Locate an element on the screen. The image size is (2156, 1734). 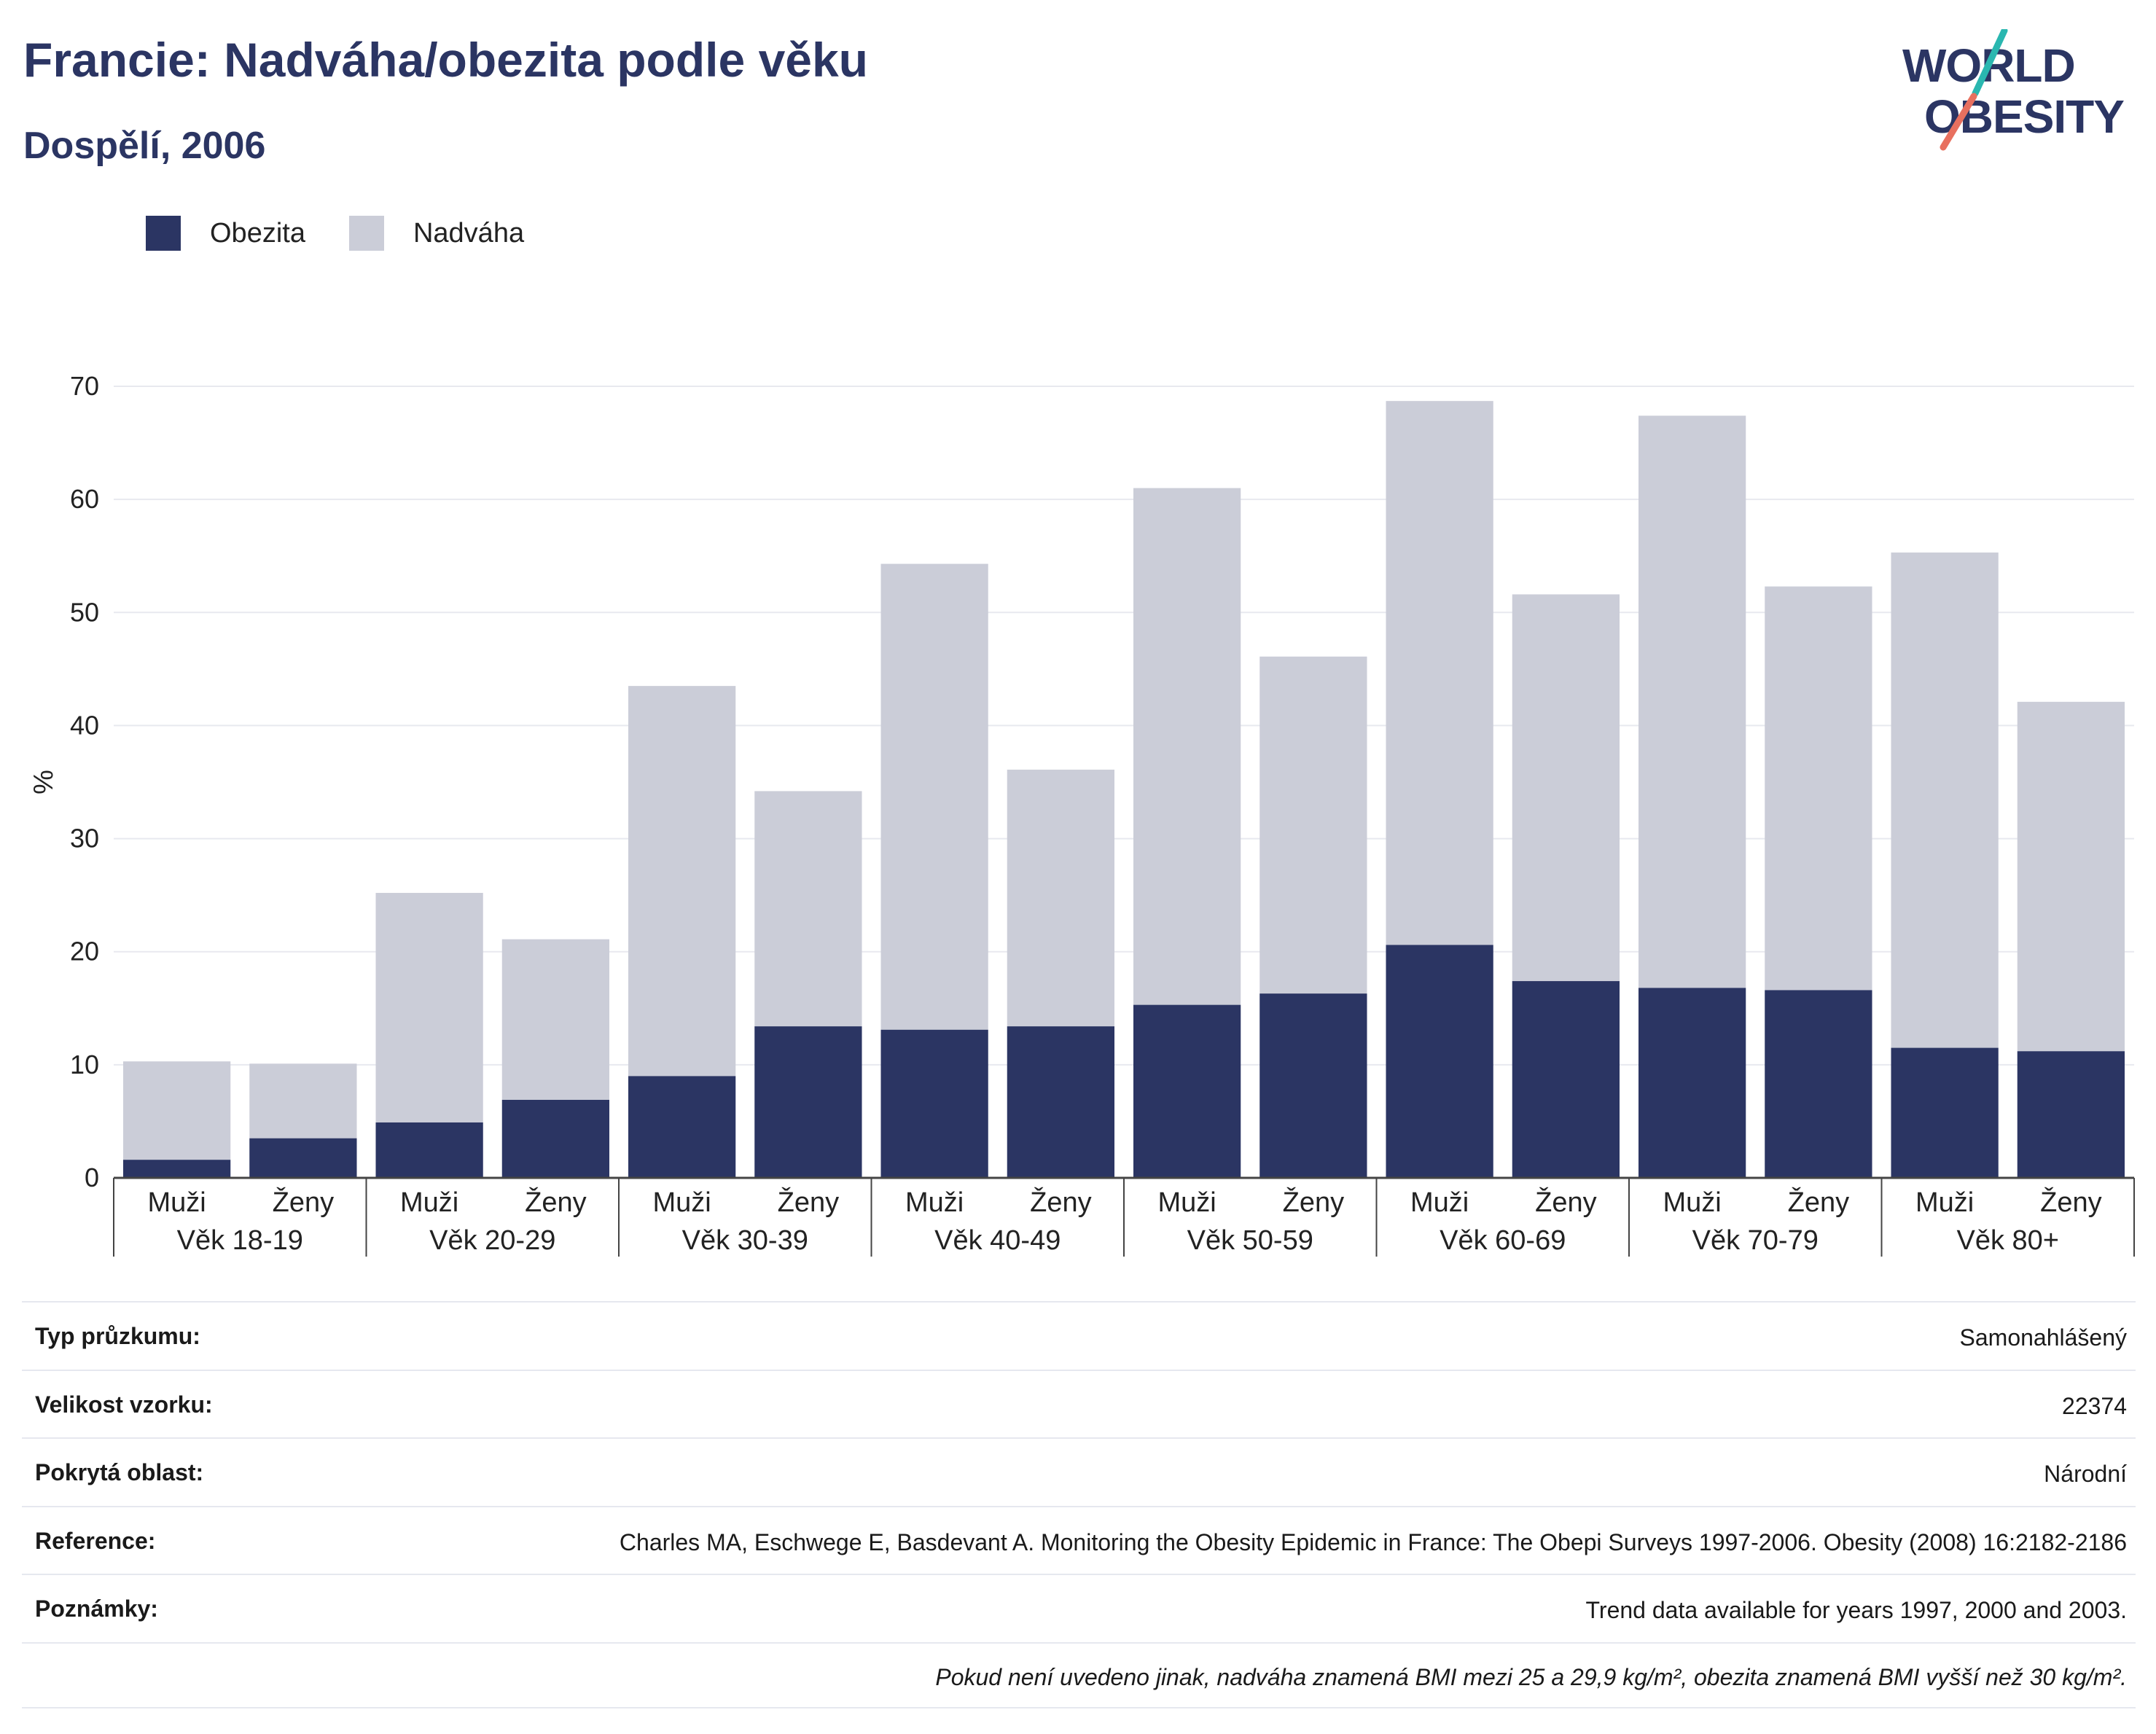
x-group-label: Věk 18-19 is located at coordinates (240, 1240).